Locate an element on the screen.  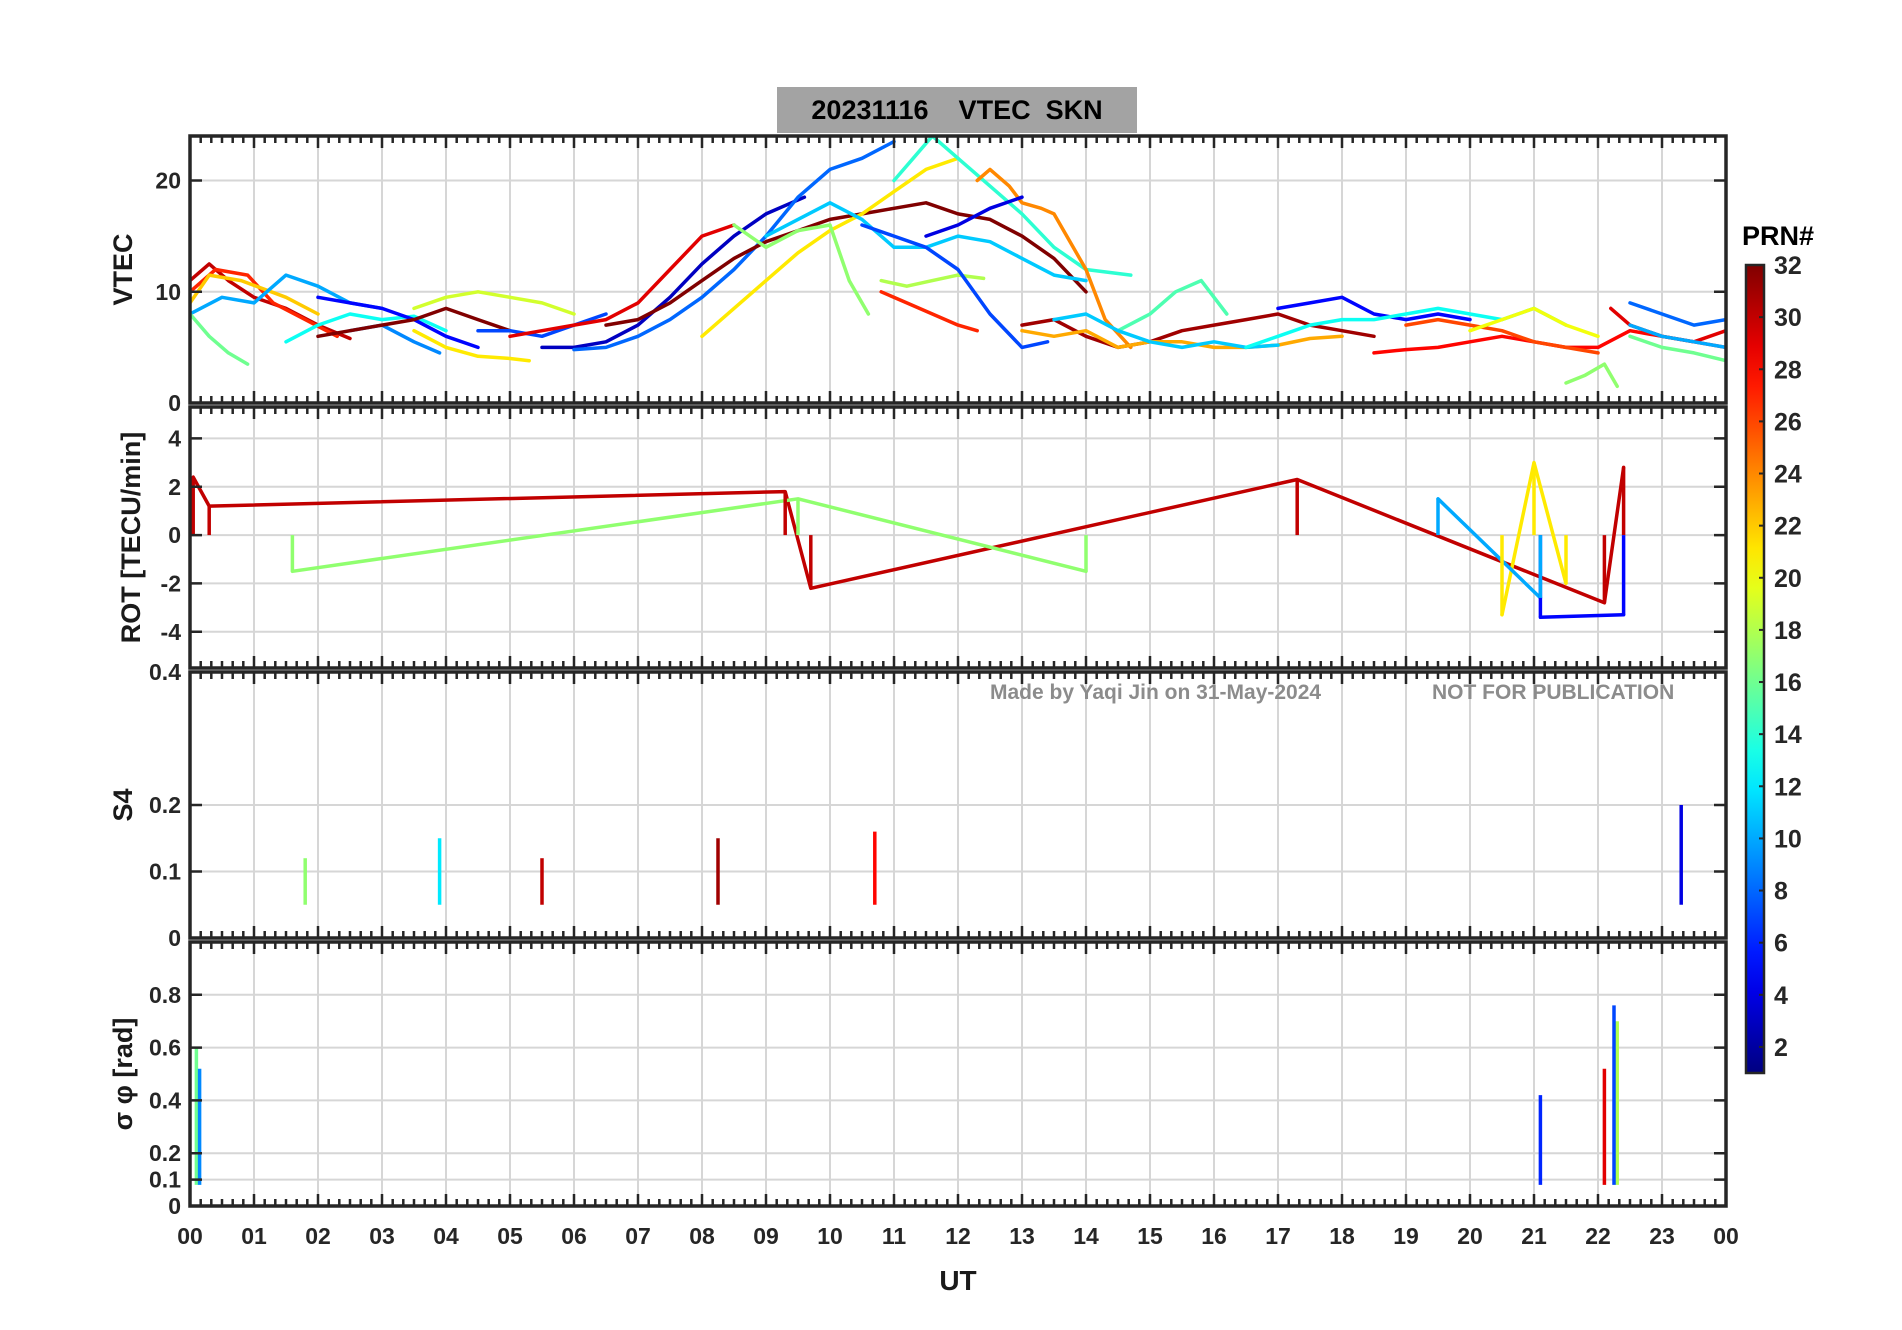
series-line-prn26 is located at coordinates (1502, 336).